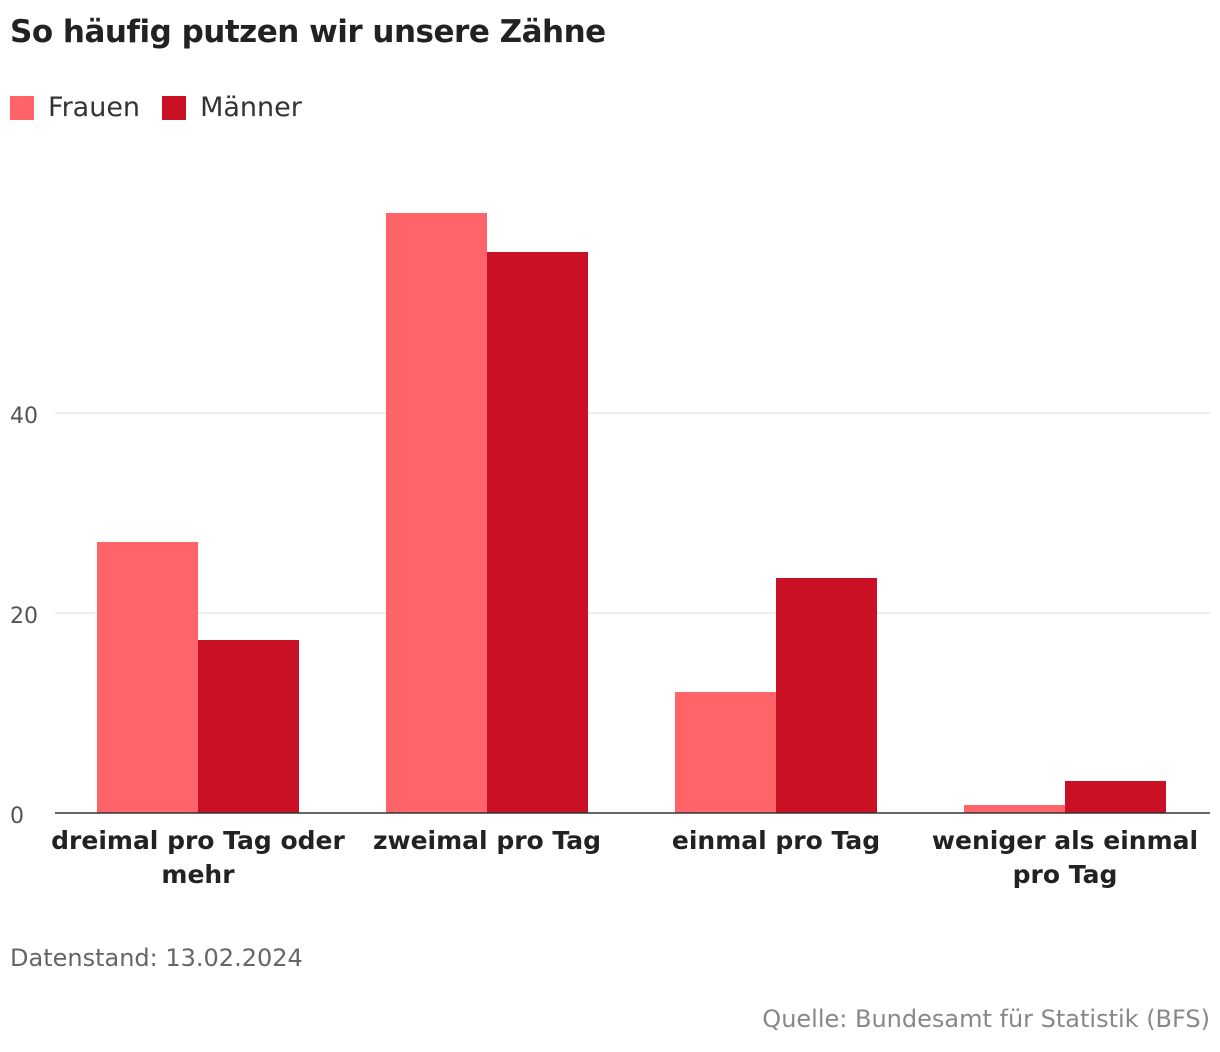  I want to click on legend: Frauen Männer, so click(167, 107).